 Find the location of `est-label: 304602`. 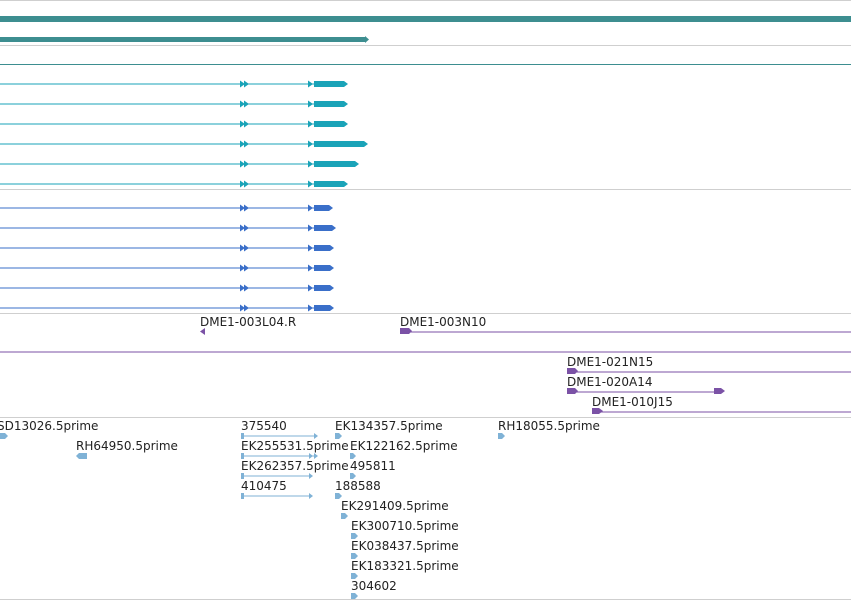

est-label: 304602 is located at coordinates (374, 586).